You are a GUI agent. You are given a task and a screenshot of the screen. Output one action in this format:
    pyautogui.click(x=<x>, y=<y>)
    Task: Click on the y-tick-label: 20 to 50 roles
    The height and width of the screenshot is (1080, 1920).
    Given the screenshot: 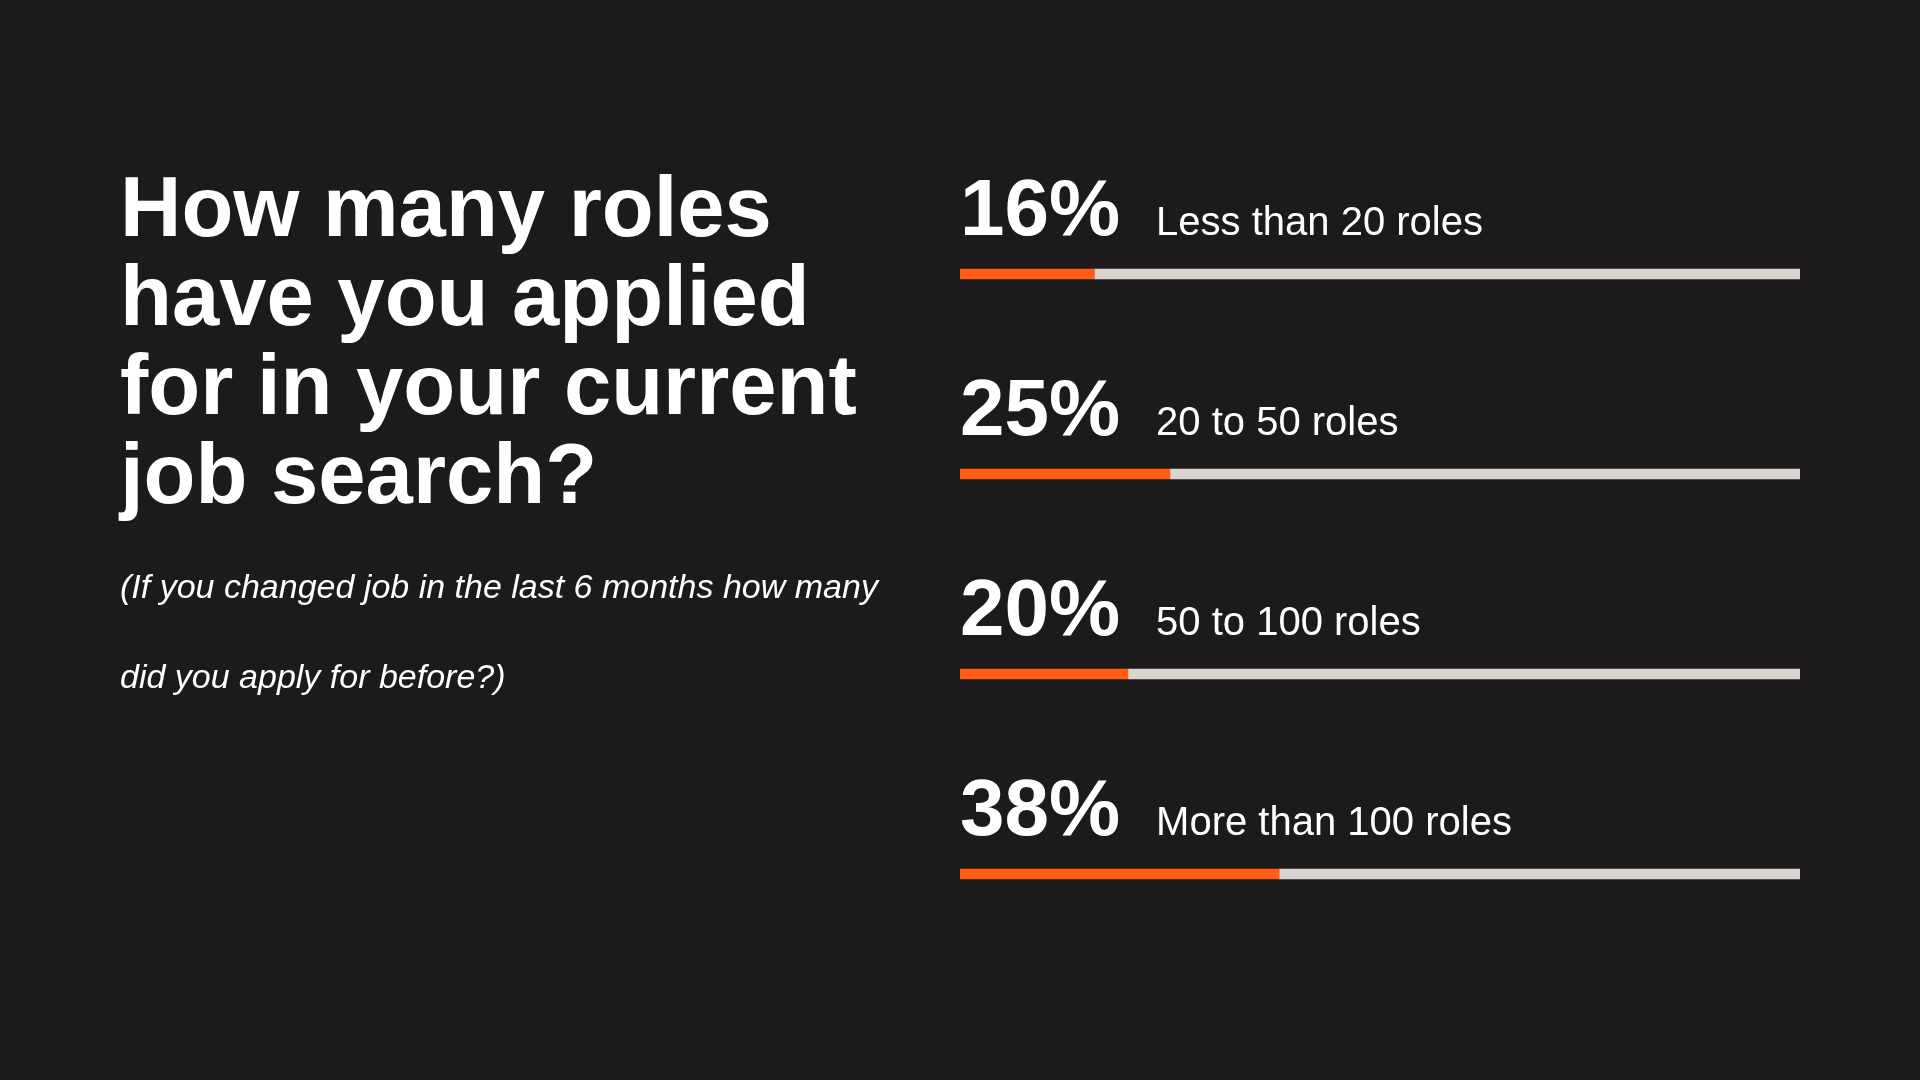 What is the action you would take?
    pyautogui.click(x=1277, y=421)
    